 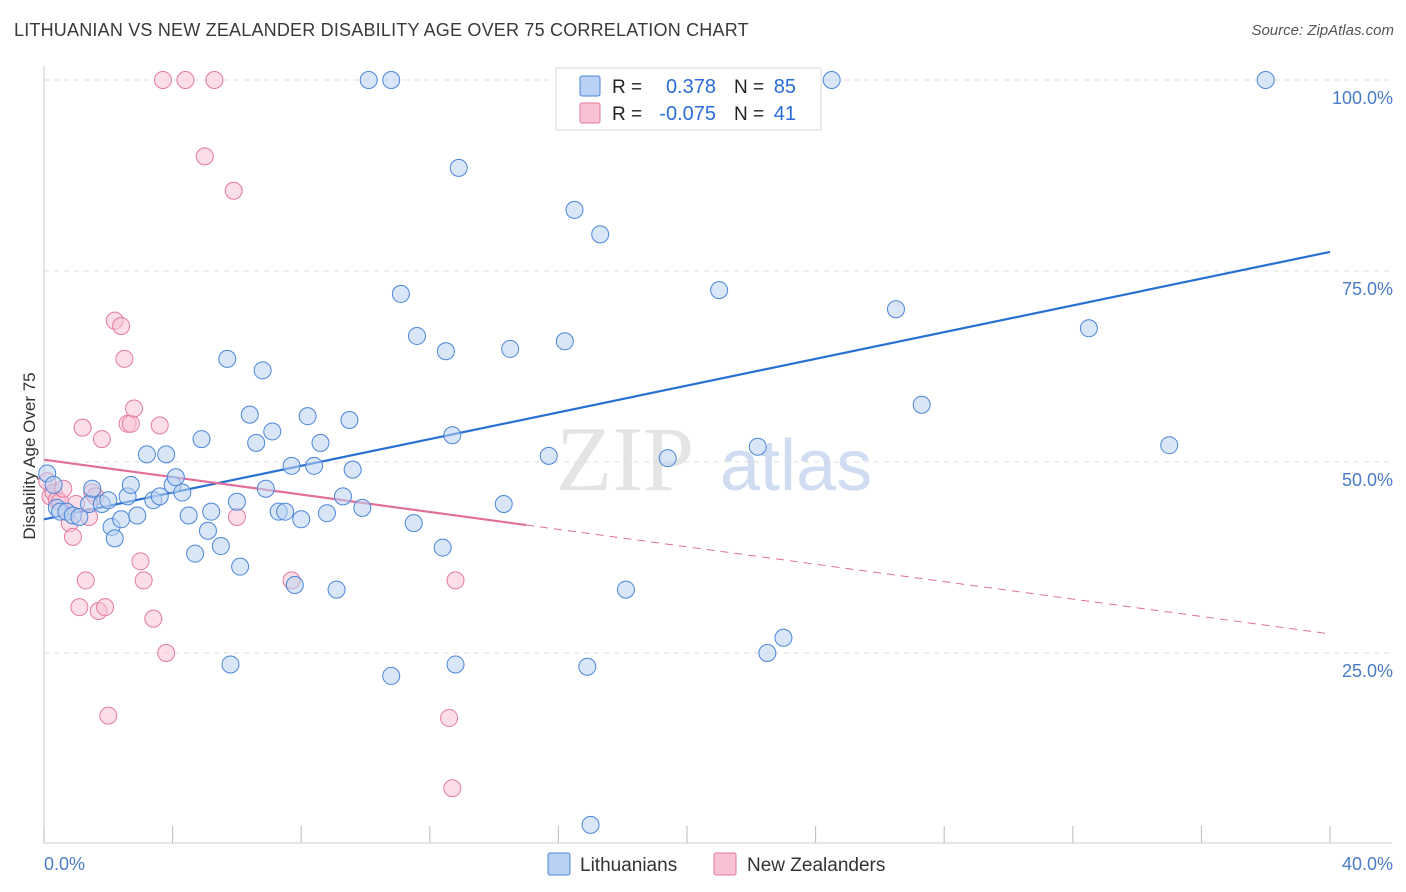 What do you see at coordinates (628, 865) in the screenshot?
I see `bottom-legend-lithuanians: Lithuanians` at bounding box center [628, 865].